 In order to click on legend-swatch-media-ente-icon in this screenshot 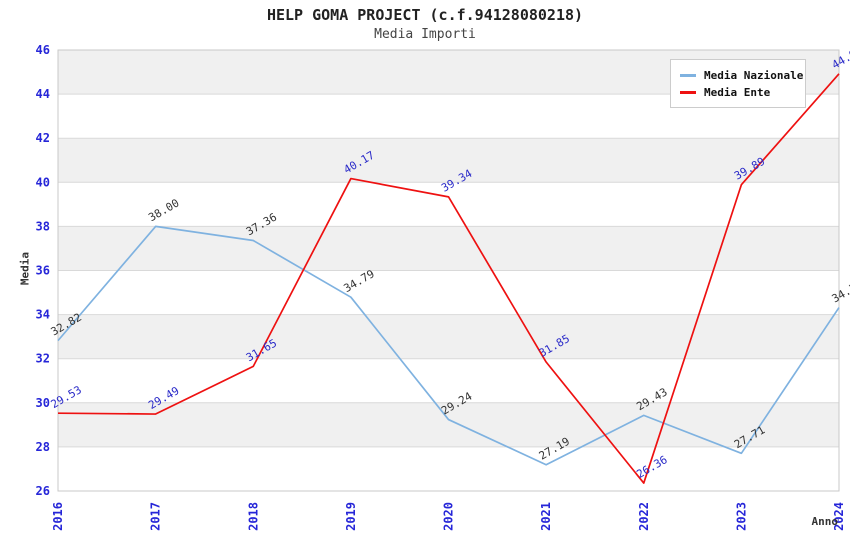, I will do `click(688, 92)`.